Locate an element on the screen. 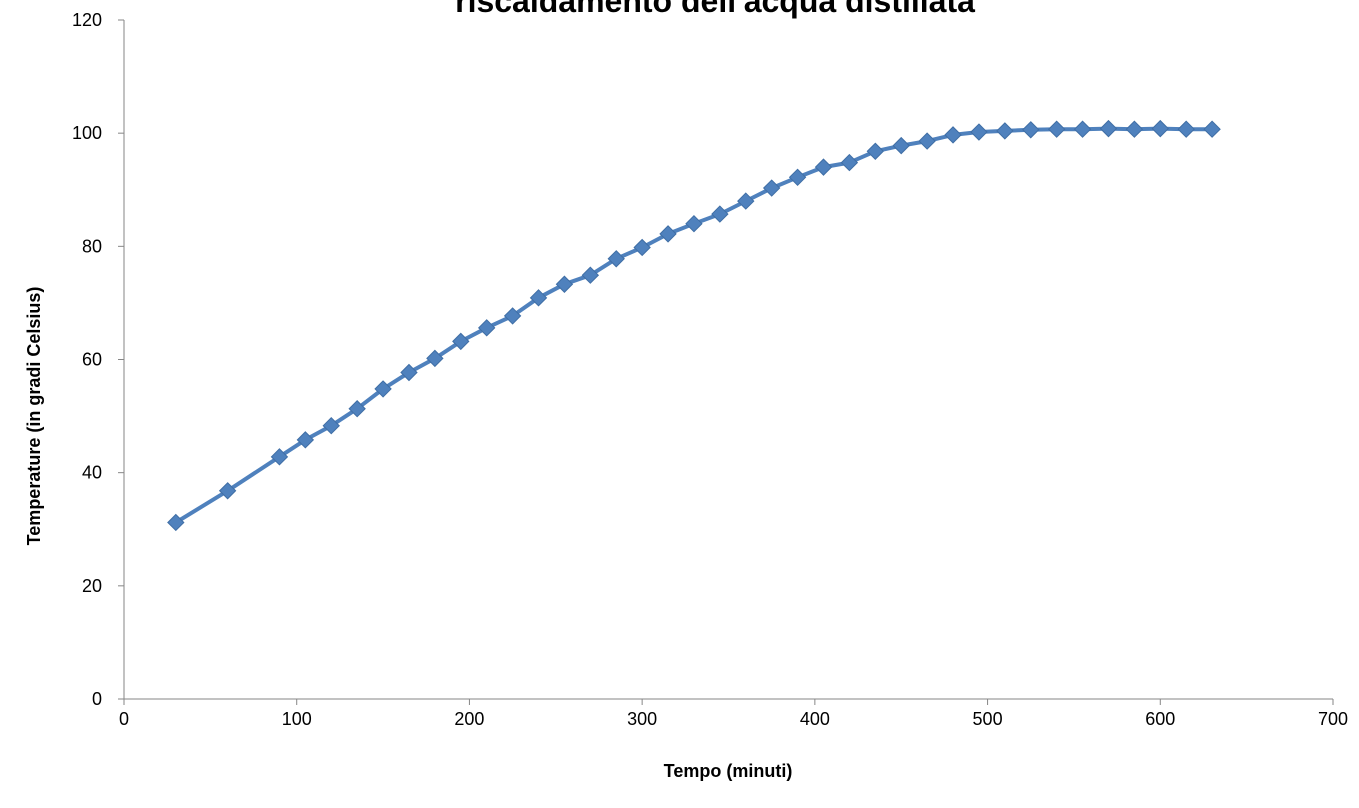 The height and width of the screenshot is (808, 1359). y-ticks: 0 20 40 60 80 100 120 is located at coordinates (98, 359).